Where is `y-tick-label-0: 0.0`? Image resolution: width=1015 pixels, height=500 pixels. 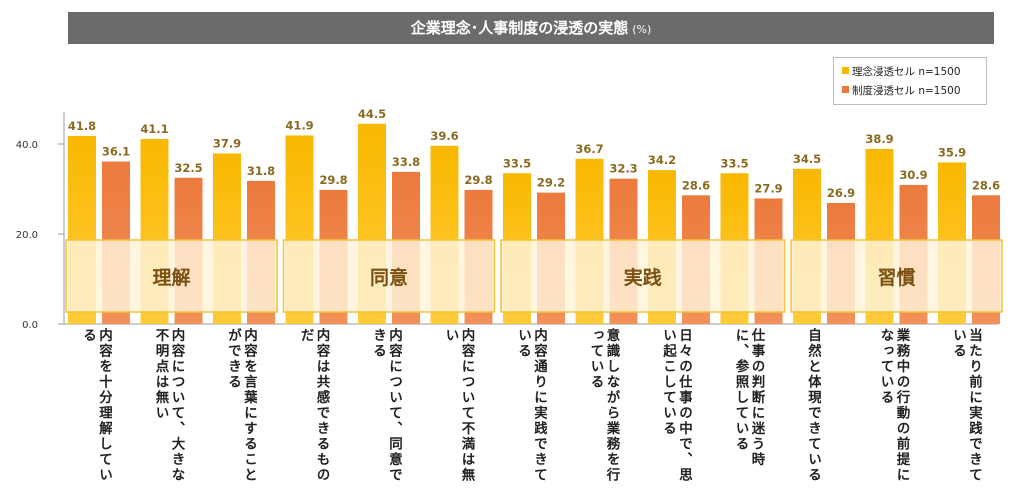
y-tick-label-0: 0.0 is located at coordinates (30, 325).